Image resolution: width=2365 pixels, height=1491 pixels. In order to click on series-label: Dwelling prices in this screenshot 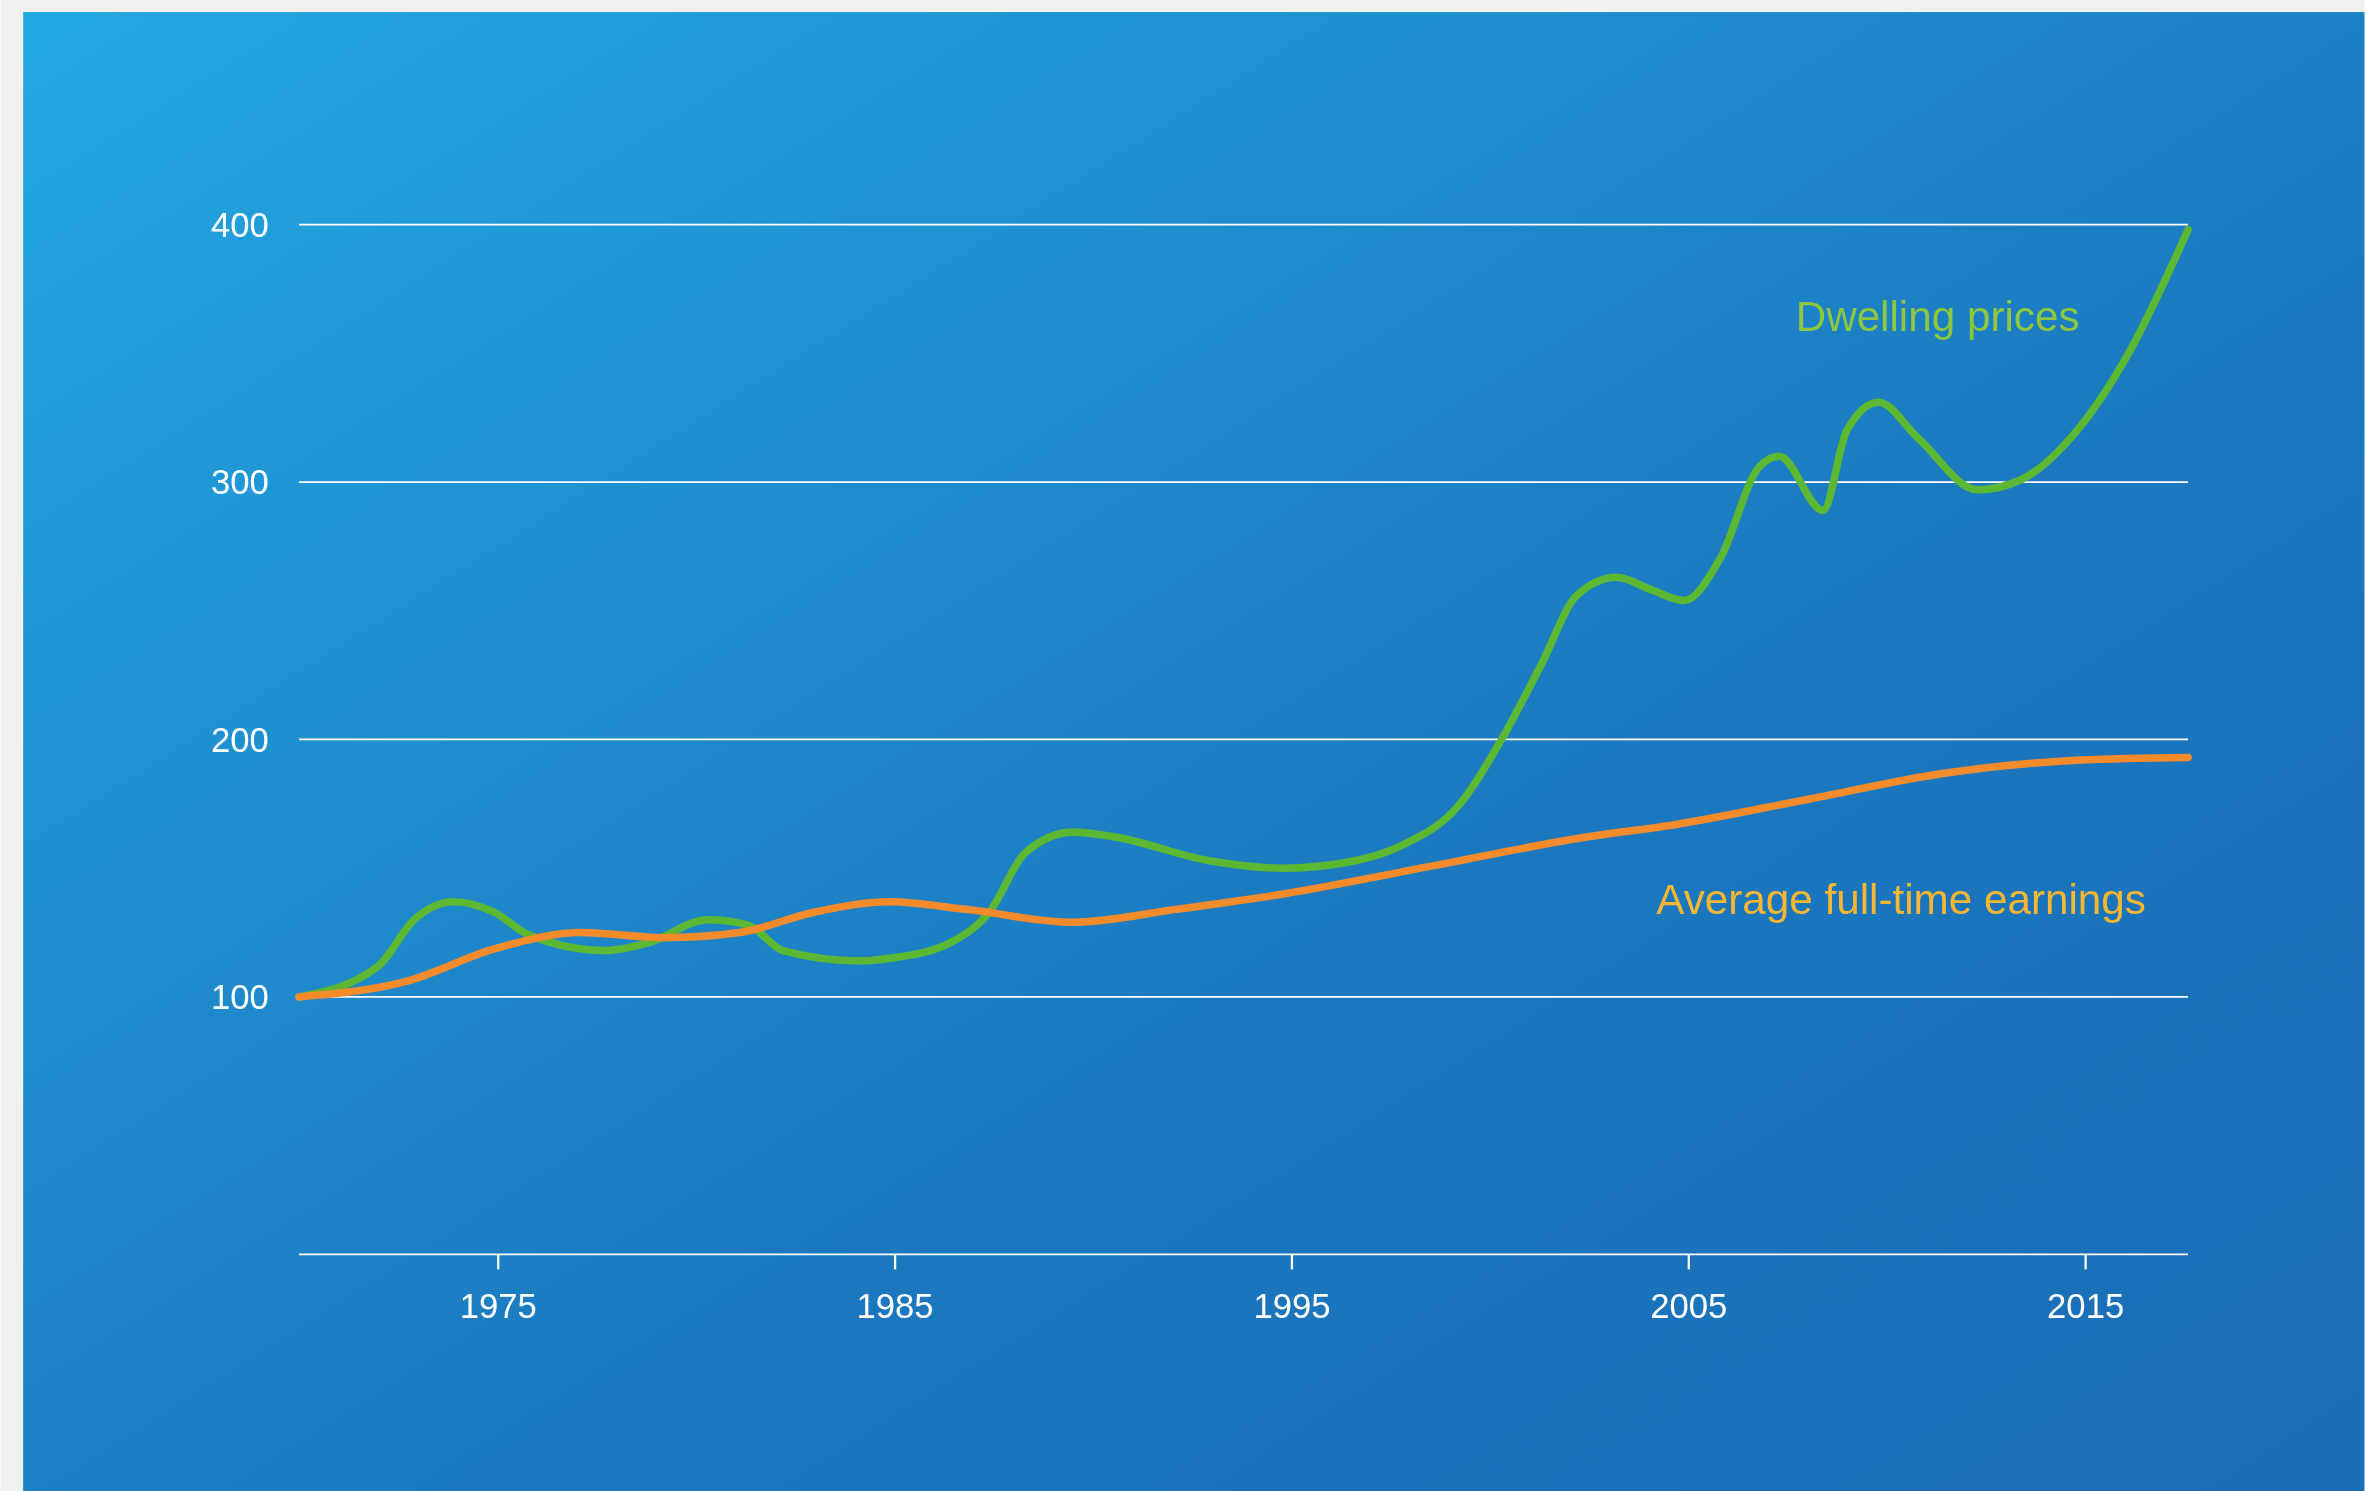, I will do `click(1937, 316)`.